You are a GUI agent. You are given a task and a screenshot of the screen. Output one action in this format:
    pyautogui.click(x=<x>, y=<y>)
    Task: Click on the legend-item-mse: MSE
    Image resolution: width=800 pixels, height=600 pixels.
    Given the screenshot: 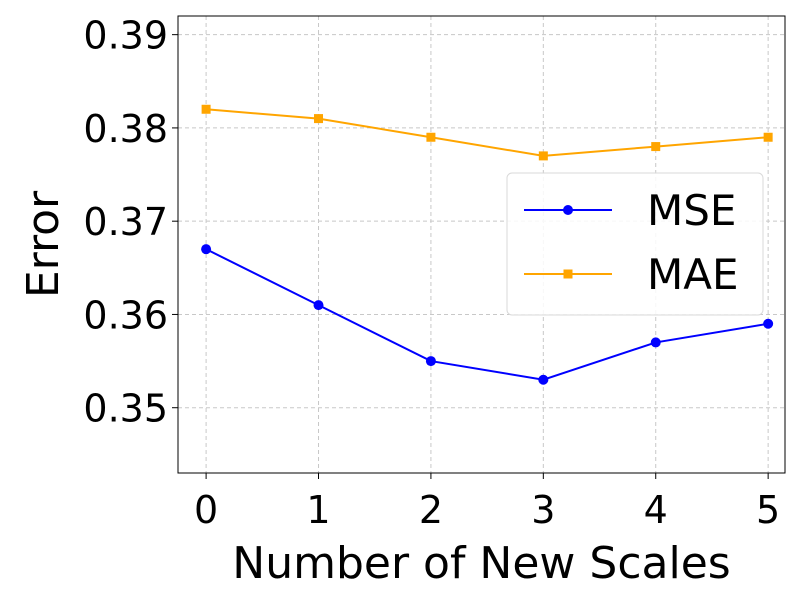 What is the action you would take?
    pyautogui.click(x=630, y=210)
    